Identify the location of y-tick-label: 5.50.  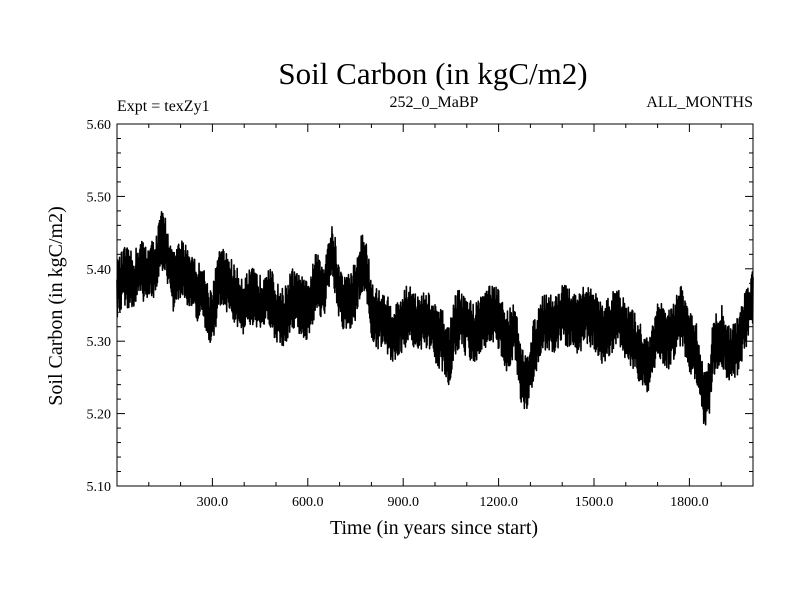
(99, 197).